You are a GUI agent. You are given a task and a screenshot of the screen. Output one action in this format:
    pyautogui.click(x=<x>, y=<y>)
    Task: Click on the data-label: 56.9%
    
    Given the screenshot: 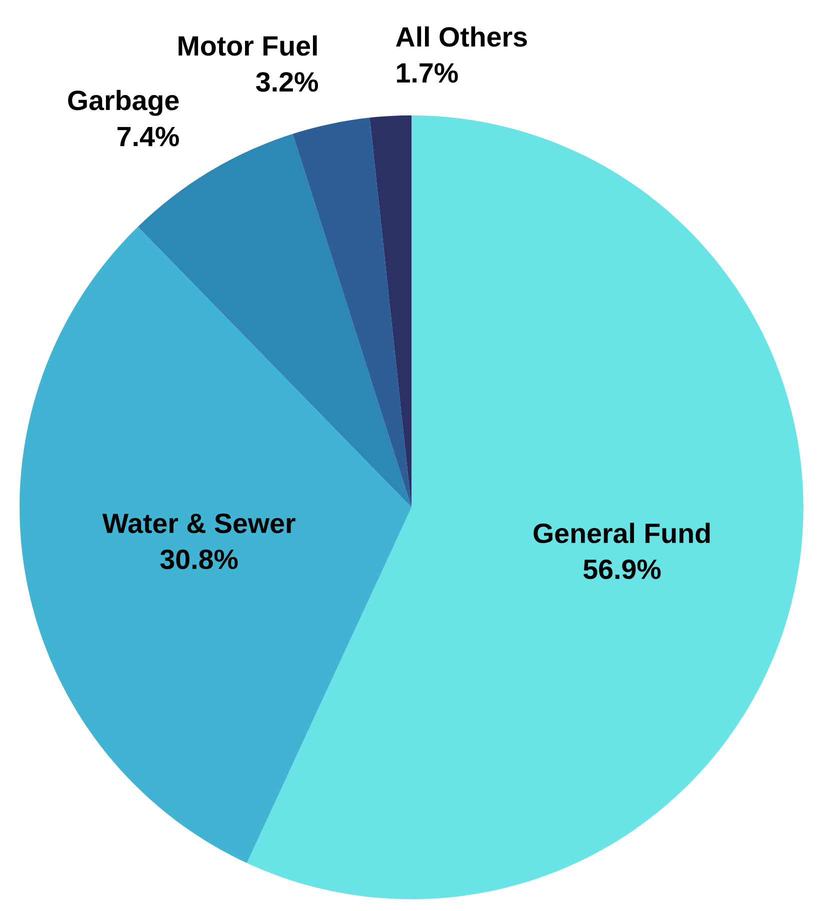 What is the action you would take?
    pyautogui.click(x=622, y=569)
    